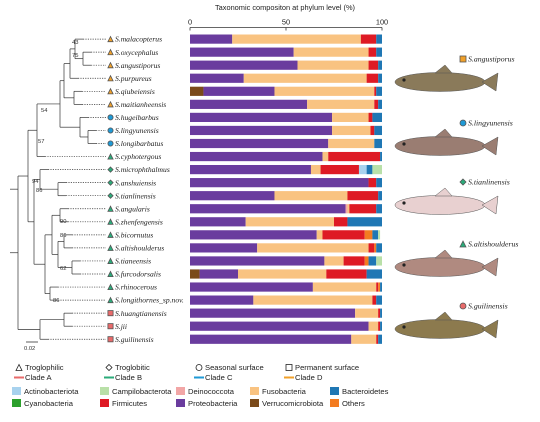 The width and height of the screenshot is (540, 422). I want to click on fish-illustration: S.lingyunensis, so click(453, 137).